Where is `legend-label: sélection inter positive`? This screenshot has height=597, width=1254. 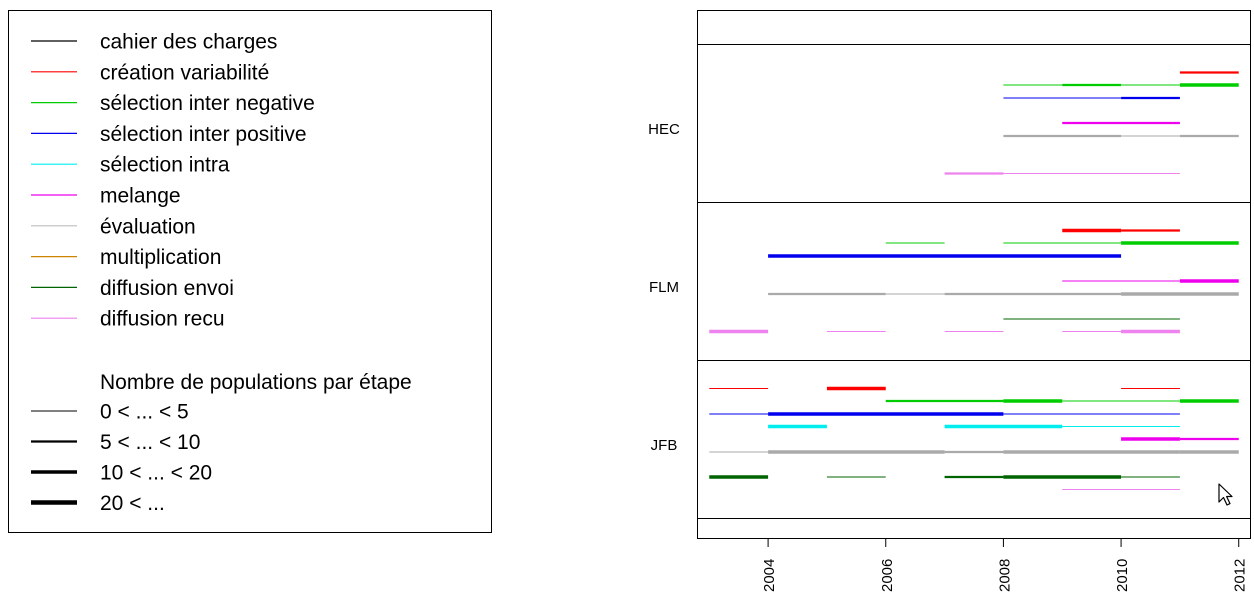 legend-label: sélection inter positive is located at coordinates (203, 134).